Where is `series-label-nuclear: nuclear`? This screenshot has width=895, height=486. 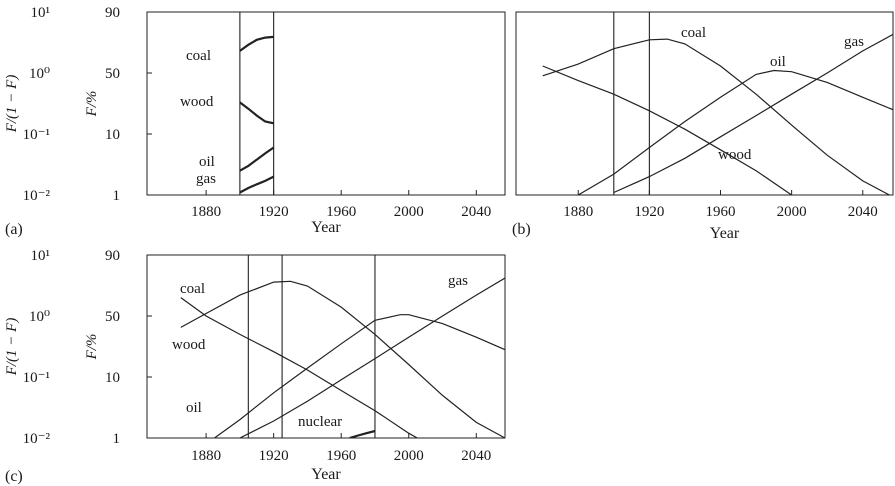
series-label-nuclear: nuclear is located at coordinates (320, 422).